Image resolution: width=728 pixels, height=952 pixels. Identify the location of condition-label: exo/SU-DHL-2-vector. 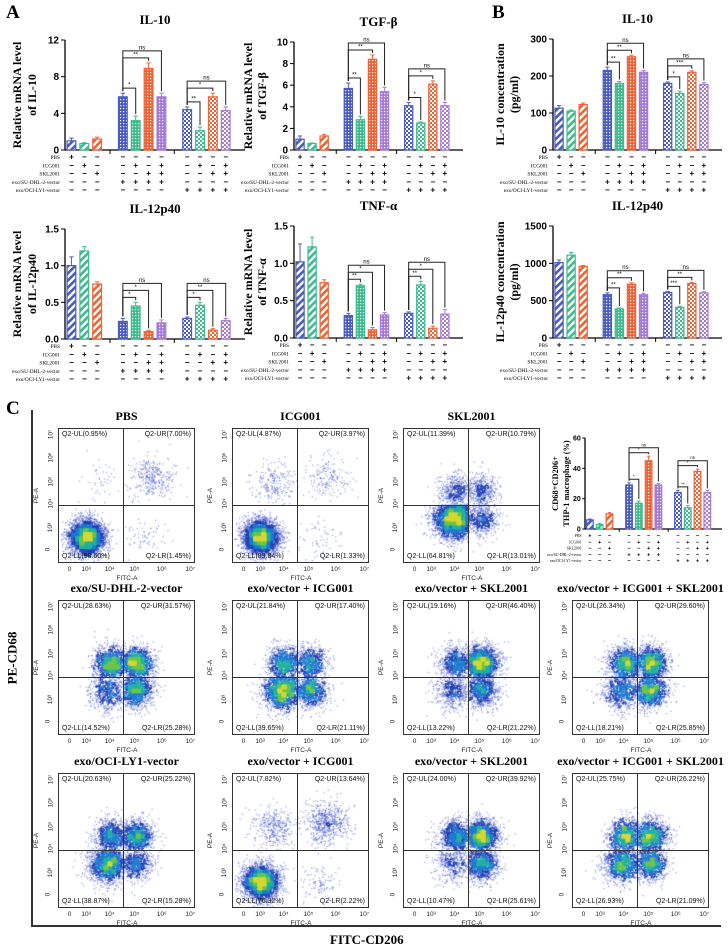
(36, 183).